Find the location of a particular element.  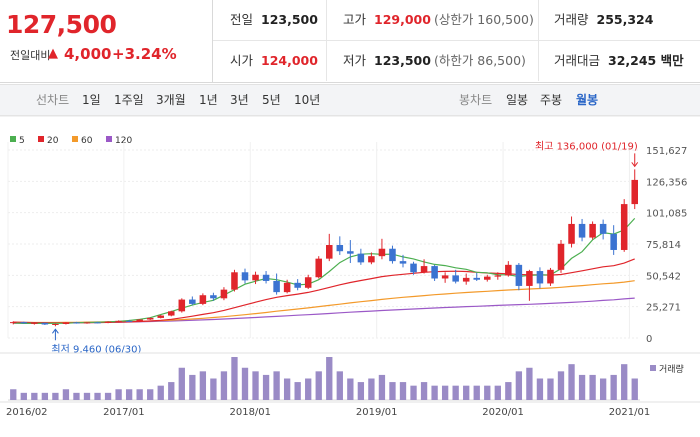

tab-10y: 10년 is located at coordinates (307, 100).